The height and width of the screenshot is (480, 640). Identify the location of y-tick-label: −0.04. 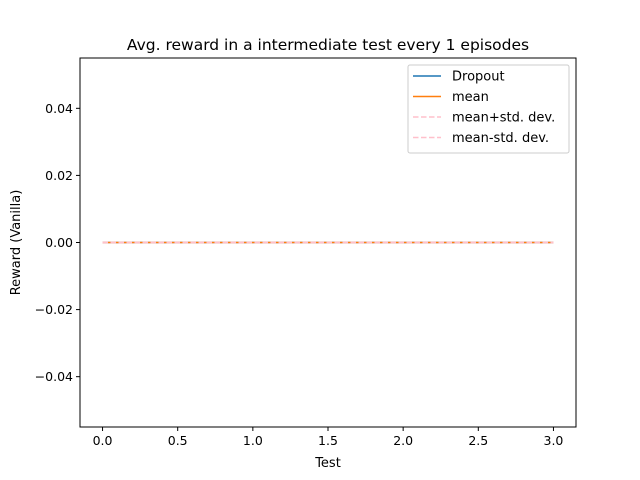
(54, 376).